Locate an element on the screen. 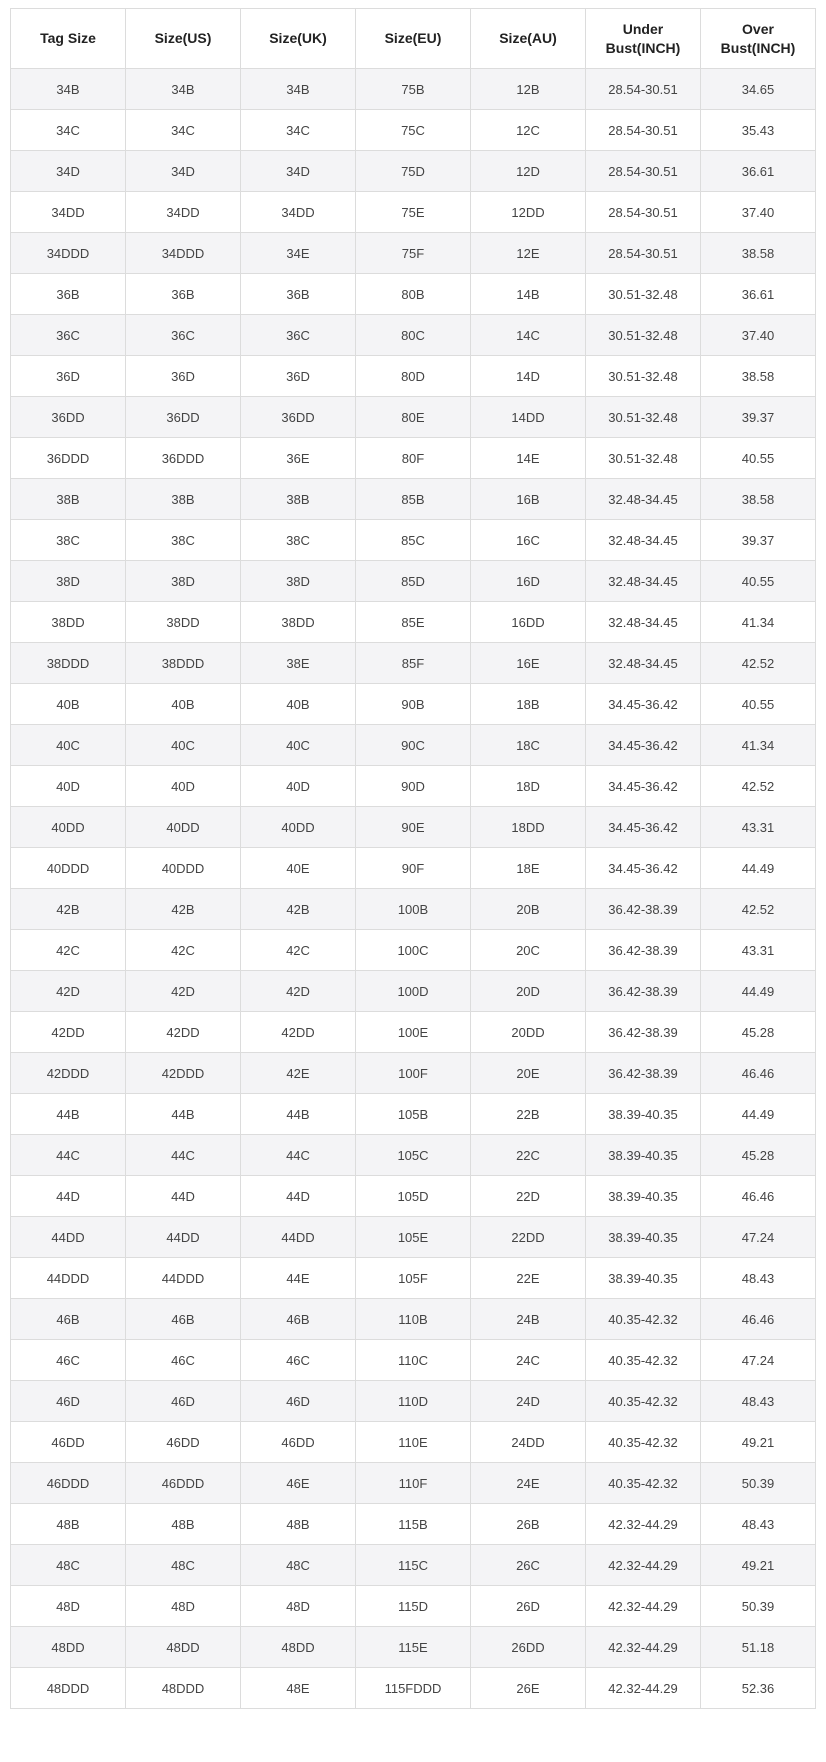 The image size is (826, 1762). cell-tag-size: 36C is located at coordinates (68, 335).